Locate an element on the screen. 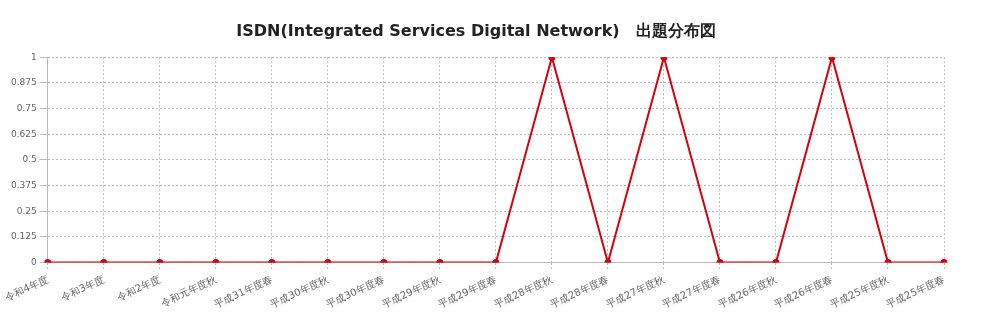 This screenshot has width=1004, height=314. y-tick-label: 1 is located at coordinates (34, 56).